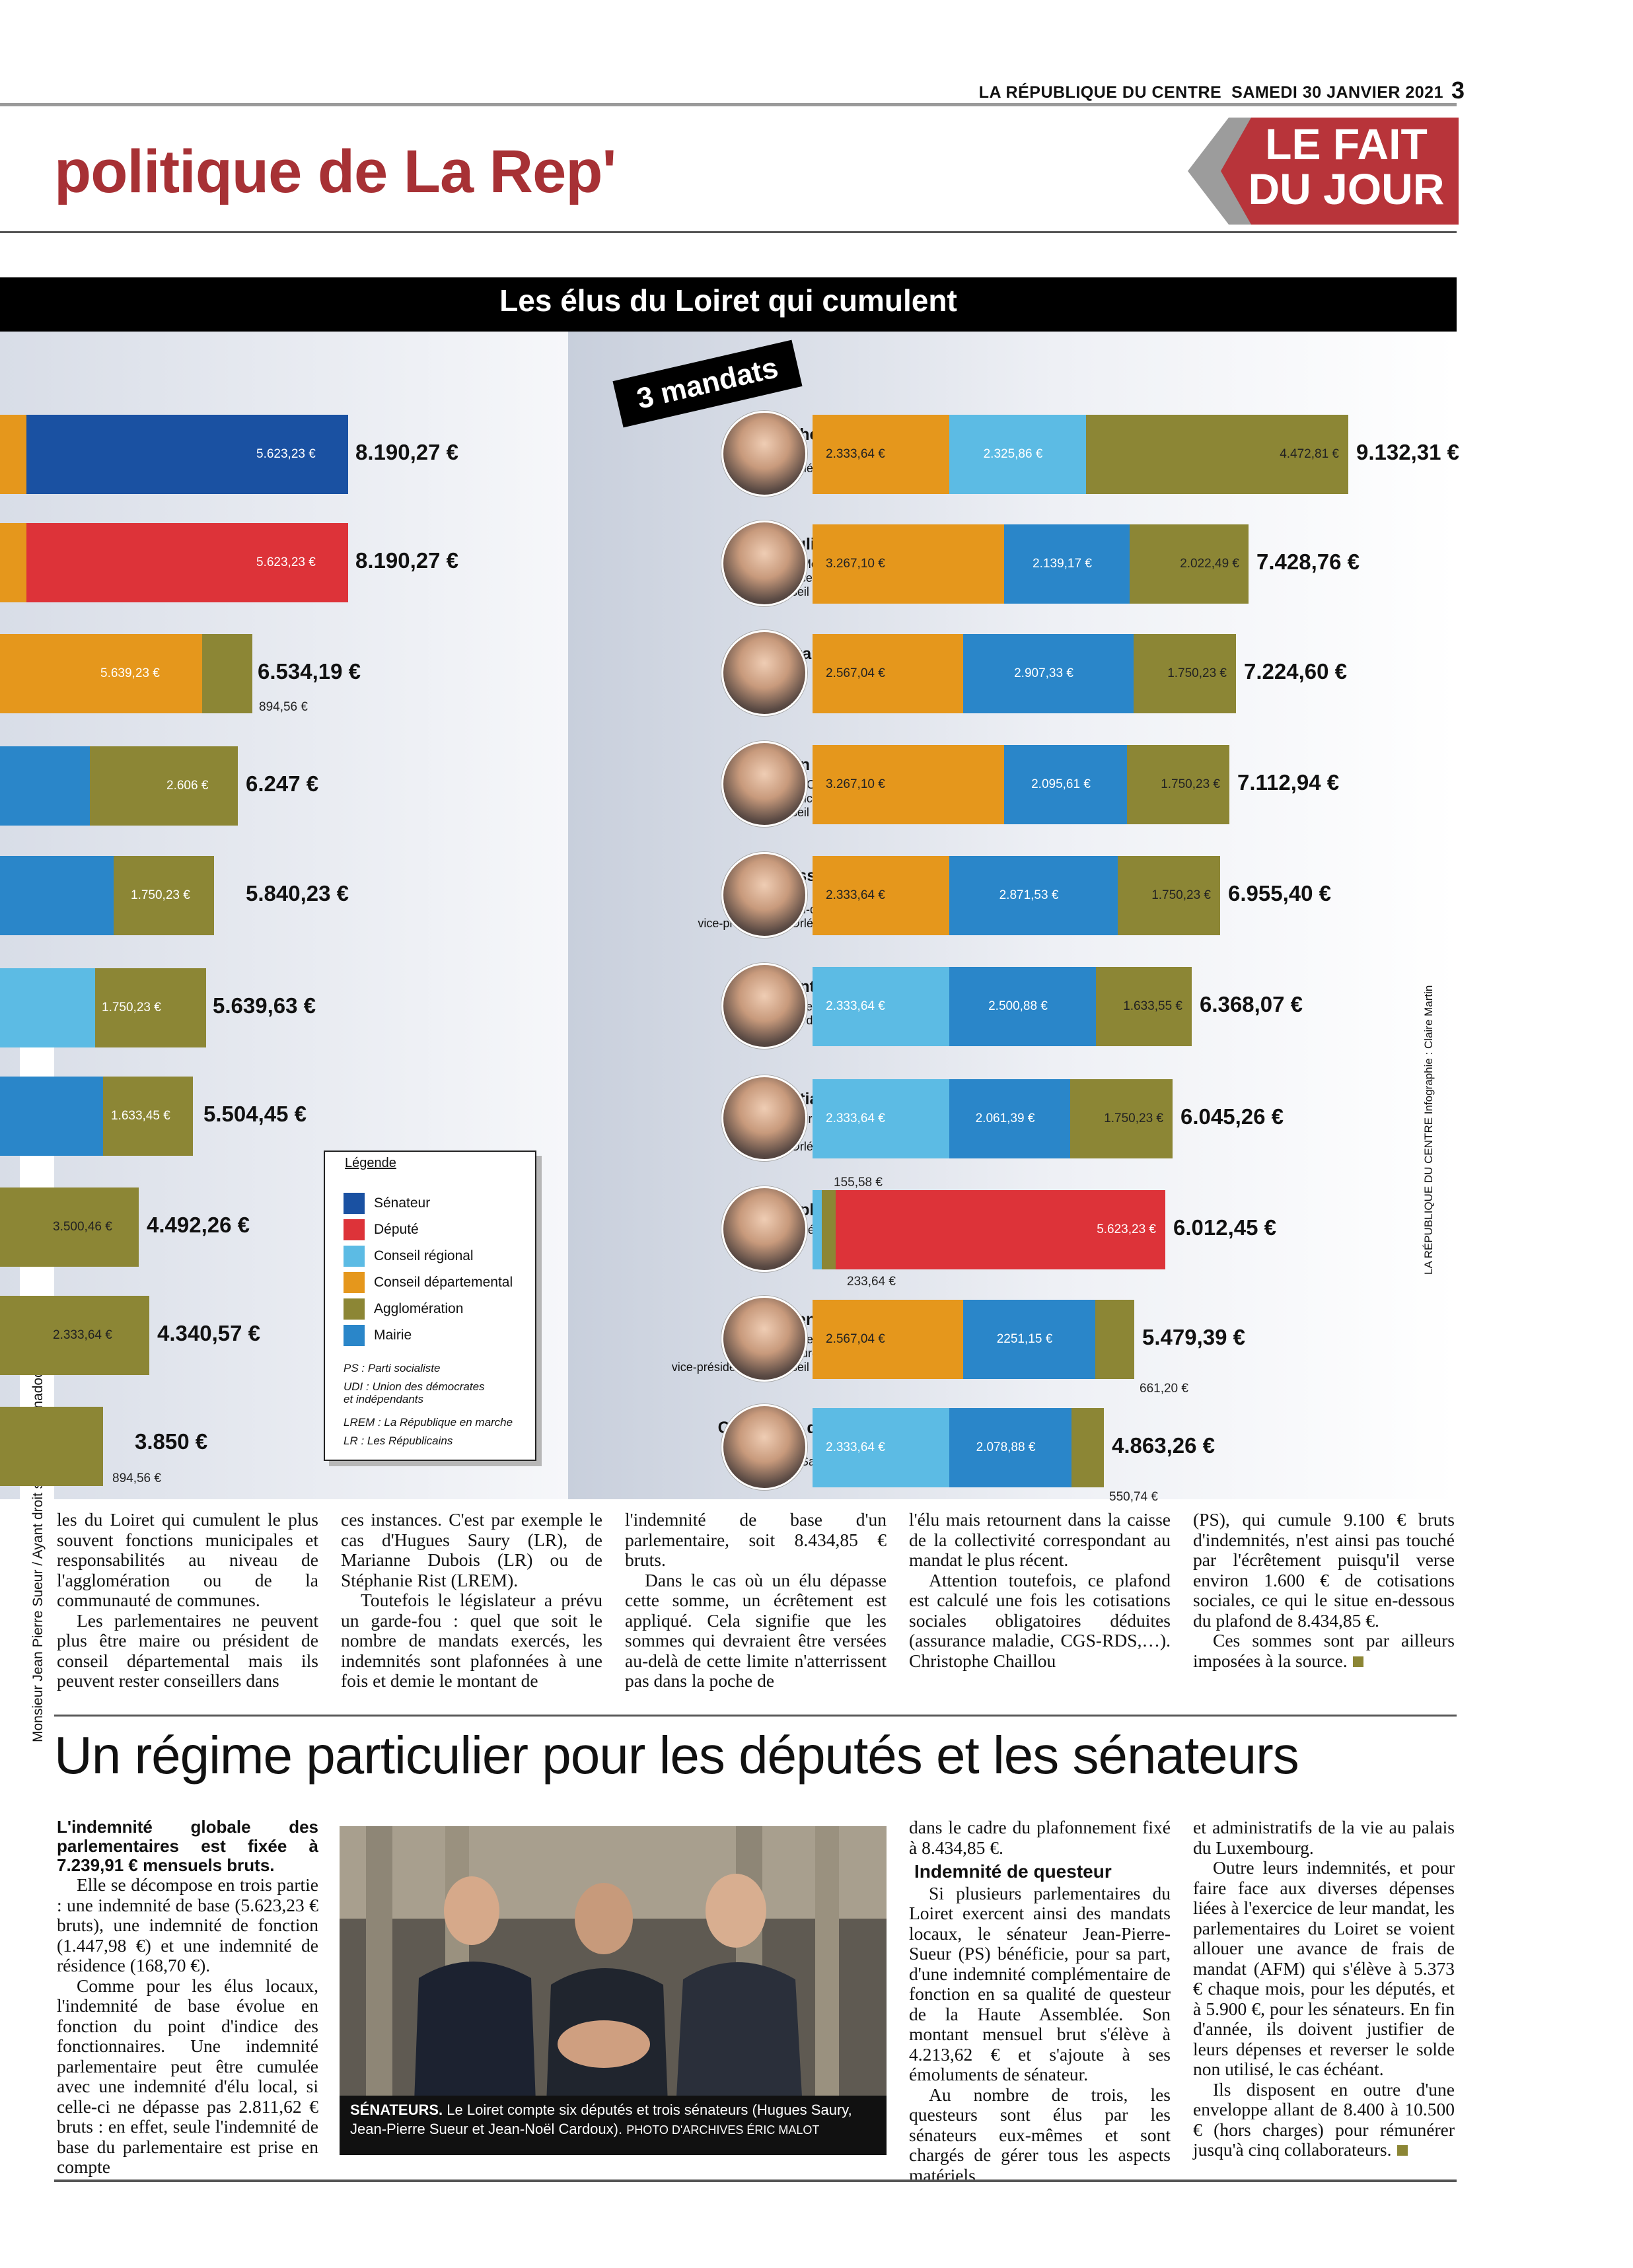  What do you see at coordinates (1209, 564) in the screenshot?
I see `segment-label: 2.022,49 €` at bounding box center [1209, 564].